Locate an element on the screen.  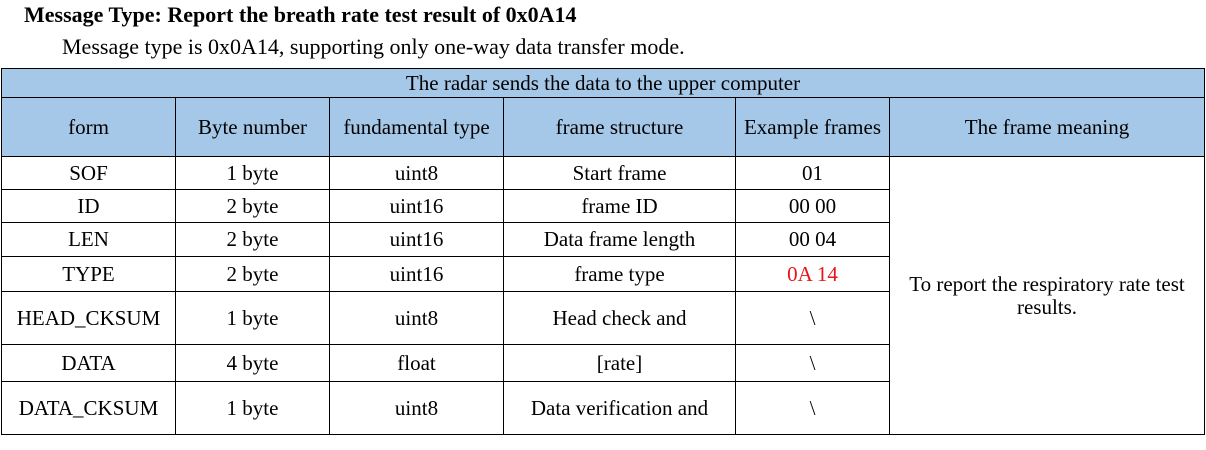
header-form: form is located at coordinates (88, 127).